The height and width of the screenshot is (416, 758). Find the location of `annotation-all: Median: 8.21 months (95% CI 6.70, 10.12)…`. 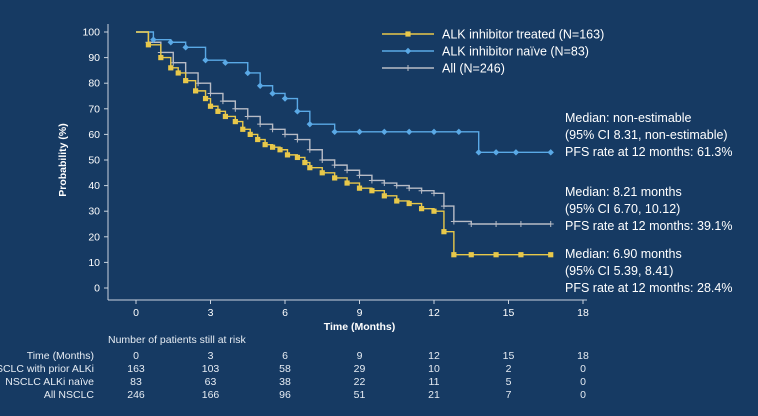

annotation-all: Median: 8.21 months (95% CI 6.70, 10.12)… is located at coordinates (648, 209).